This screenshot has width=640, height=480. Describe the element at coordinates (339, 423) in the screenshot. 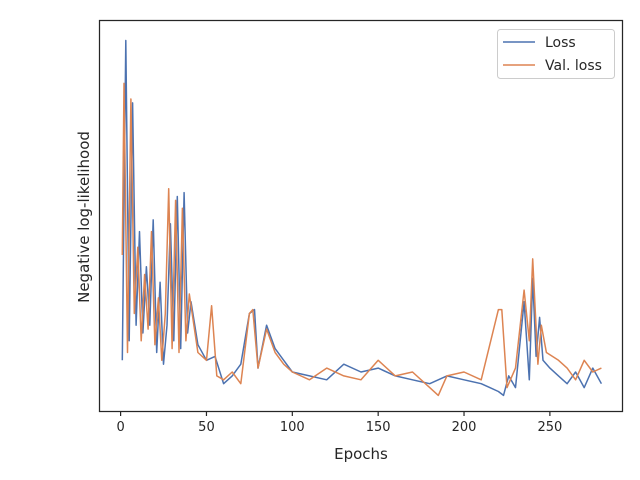

I see `x-axis-ticks: 0 50 100 150 200 250` at that location.